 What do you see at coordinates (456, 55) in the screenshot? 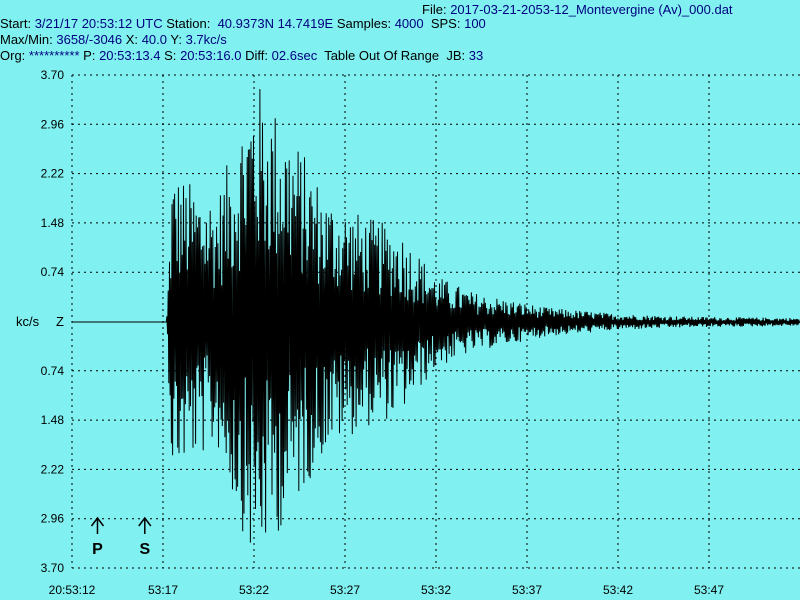
I see `jb-label: JB:` at bounding box center [456, 55].